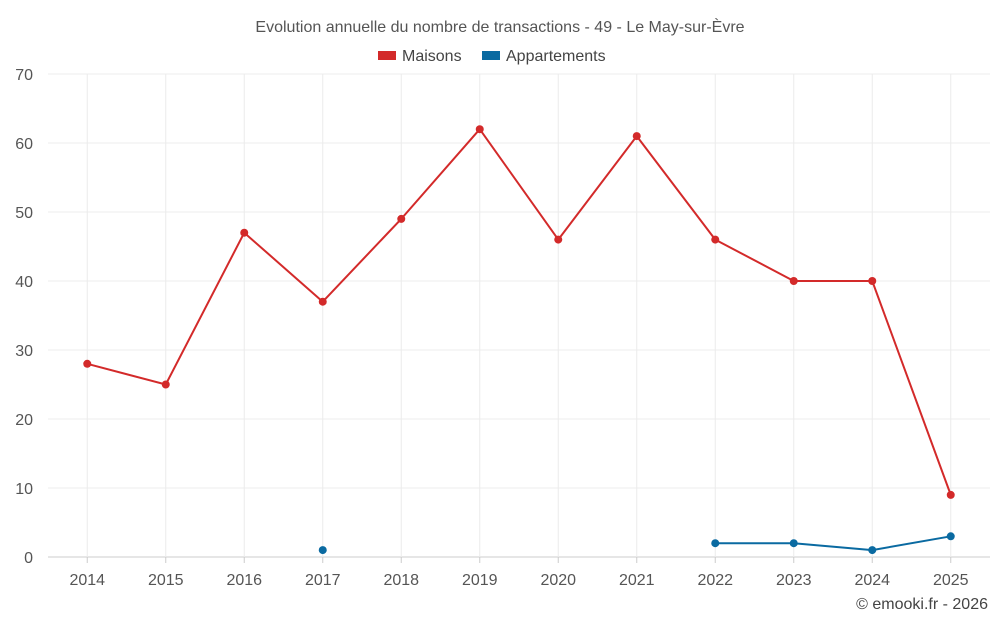  I want to click on legend-swatch-appartements, so click(491, 55).